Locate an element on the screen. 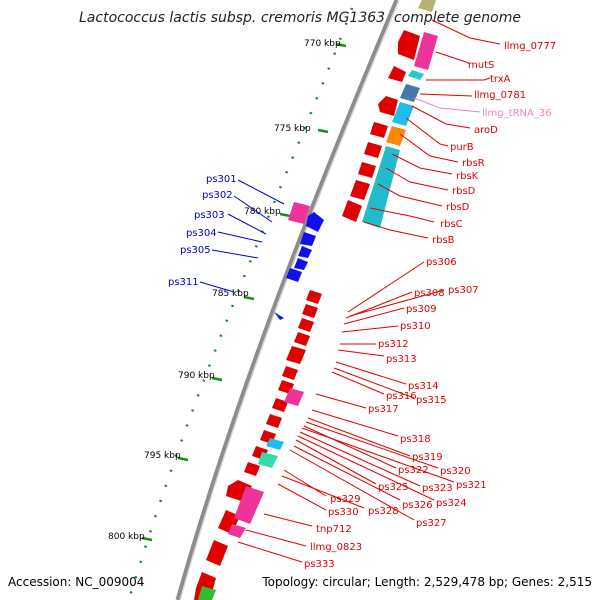  tick-label: 785 kbp is located at coordinates (230, 294).